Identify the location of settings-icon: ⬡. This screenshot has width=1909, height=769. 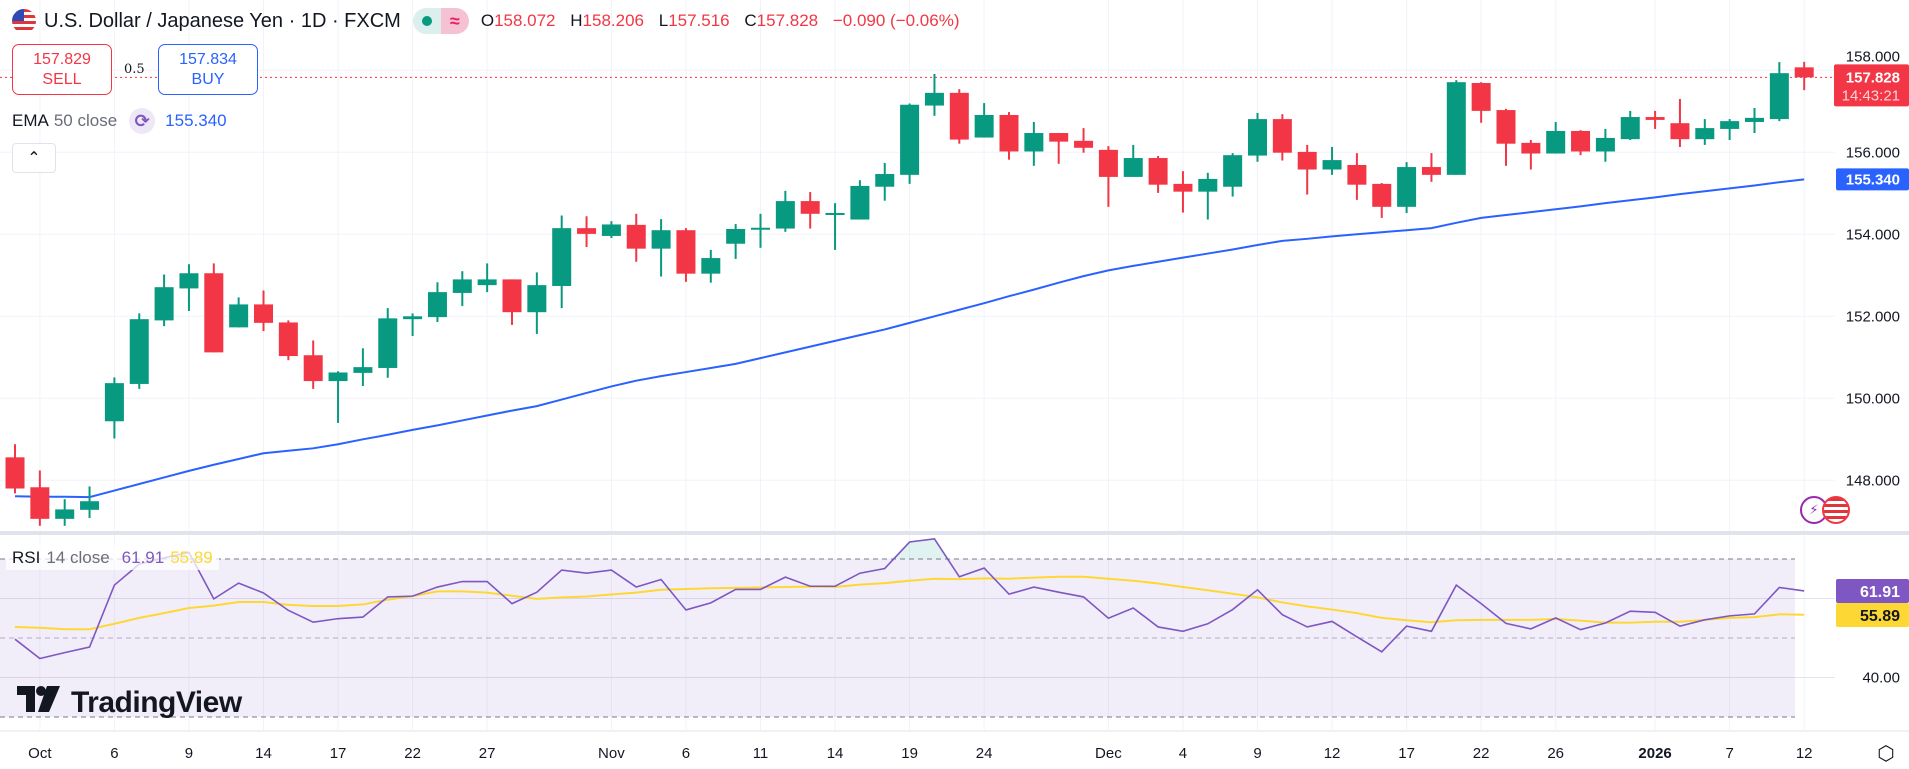
(1886, 753).